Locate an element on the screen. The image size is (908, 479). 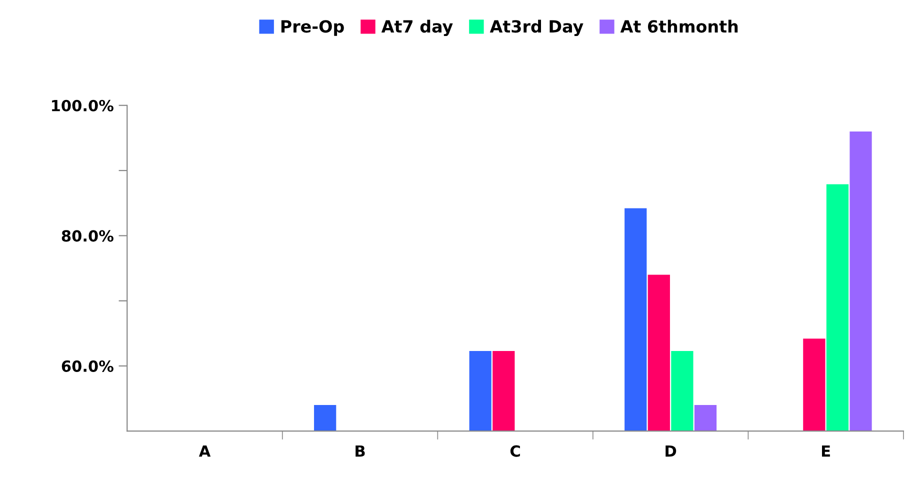
legend-label: Pre-Op is located at coordinates (312, 28).